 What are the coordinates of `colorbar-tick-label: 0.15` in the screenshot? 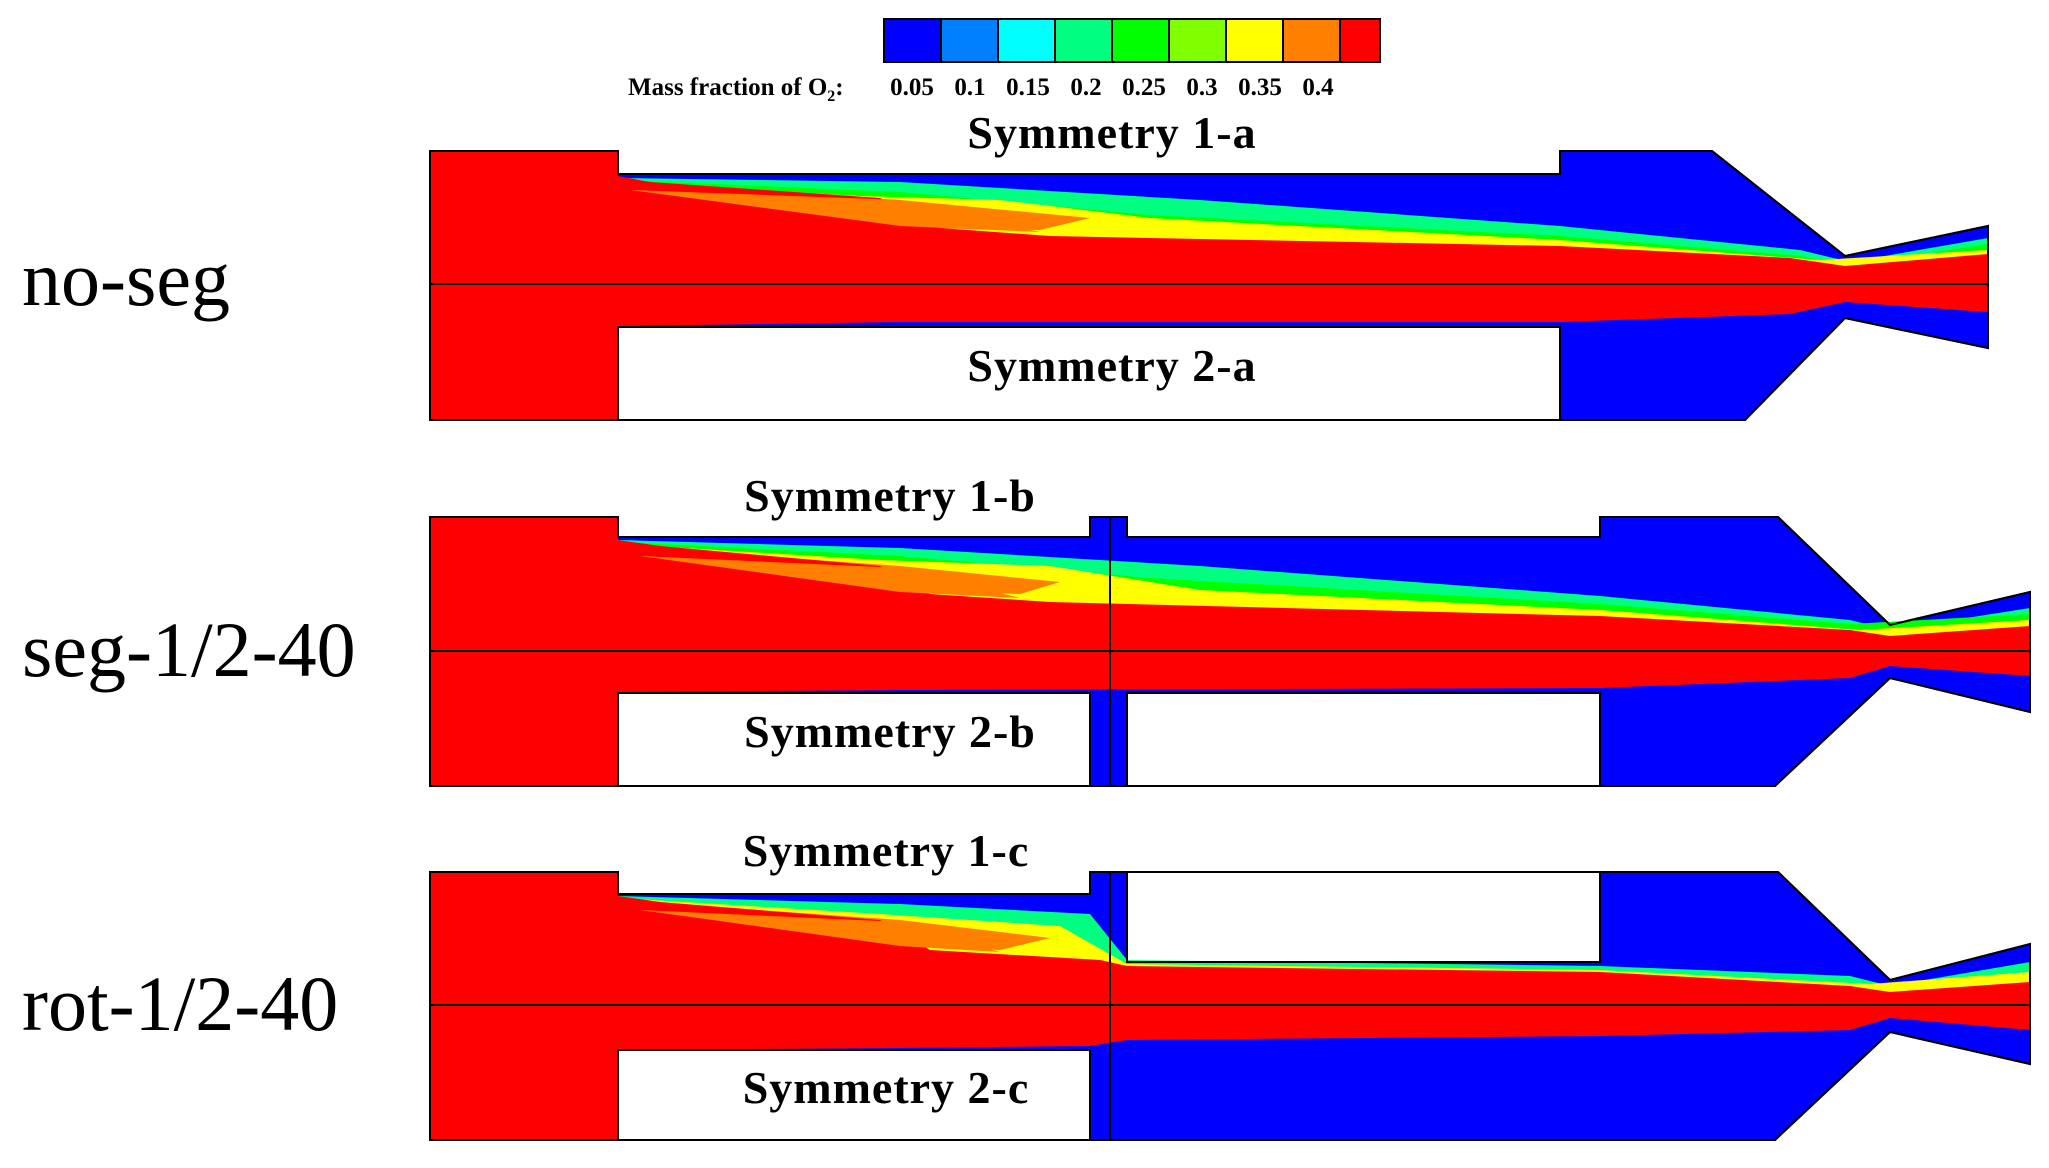 It's located at (1028, 87).